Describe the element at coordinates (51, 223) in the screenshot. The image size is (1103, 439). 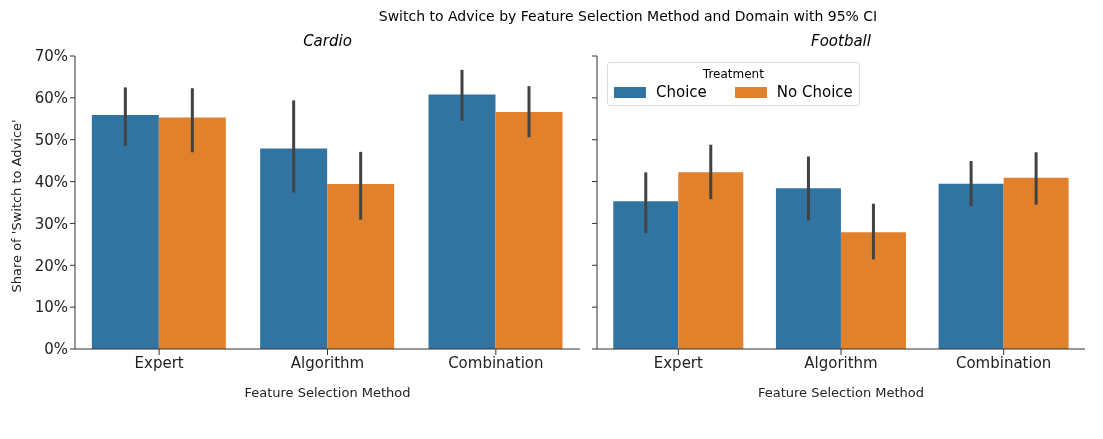
I see `y-tick-label: 30%` at that location.